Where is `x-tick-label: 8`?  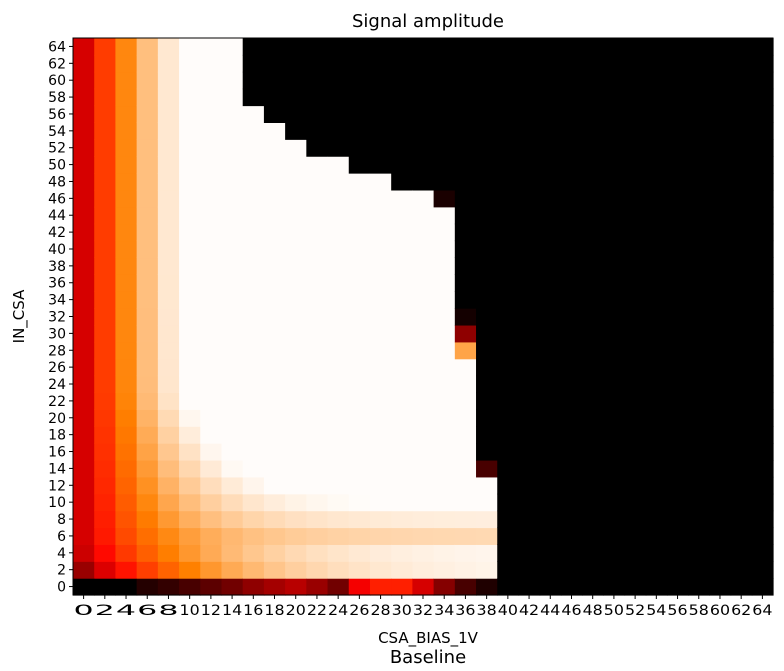 x-tick-label: 8 is located at coordinates (168, 611).